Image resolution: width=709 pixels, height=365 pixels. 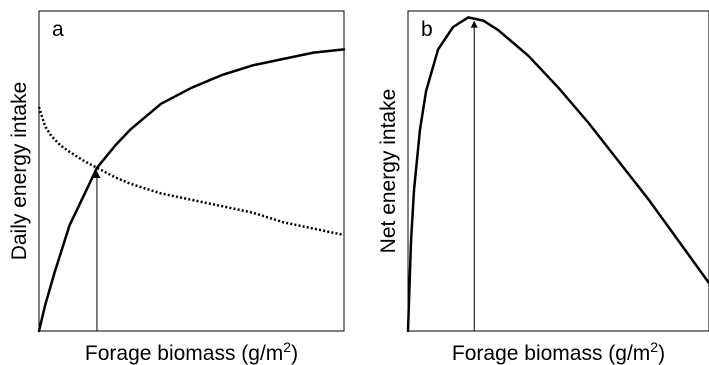 I want to click on y-axis-label-b: Net energy intake, so click(x=388, y=171).